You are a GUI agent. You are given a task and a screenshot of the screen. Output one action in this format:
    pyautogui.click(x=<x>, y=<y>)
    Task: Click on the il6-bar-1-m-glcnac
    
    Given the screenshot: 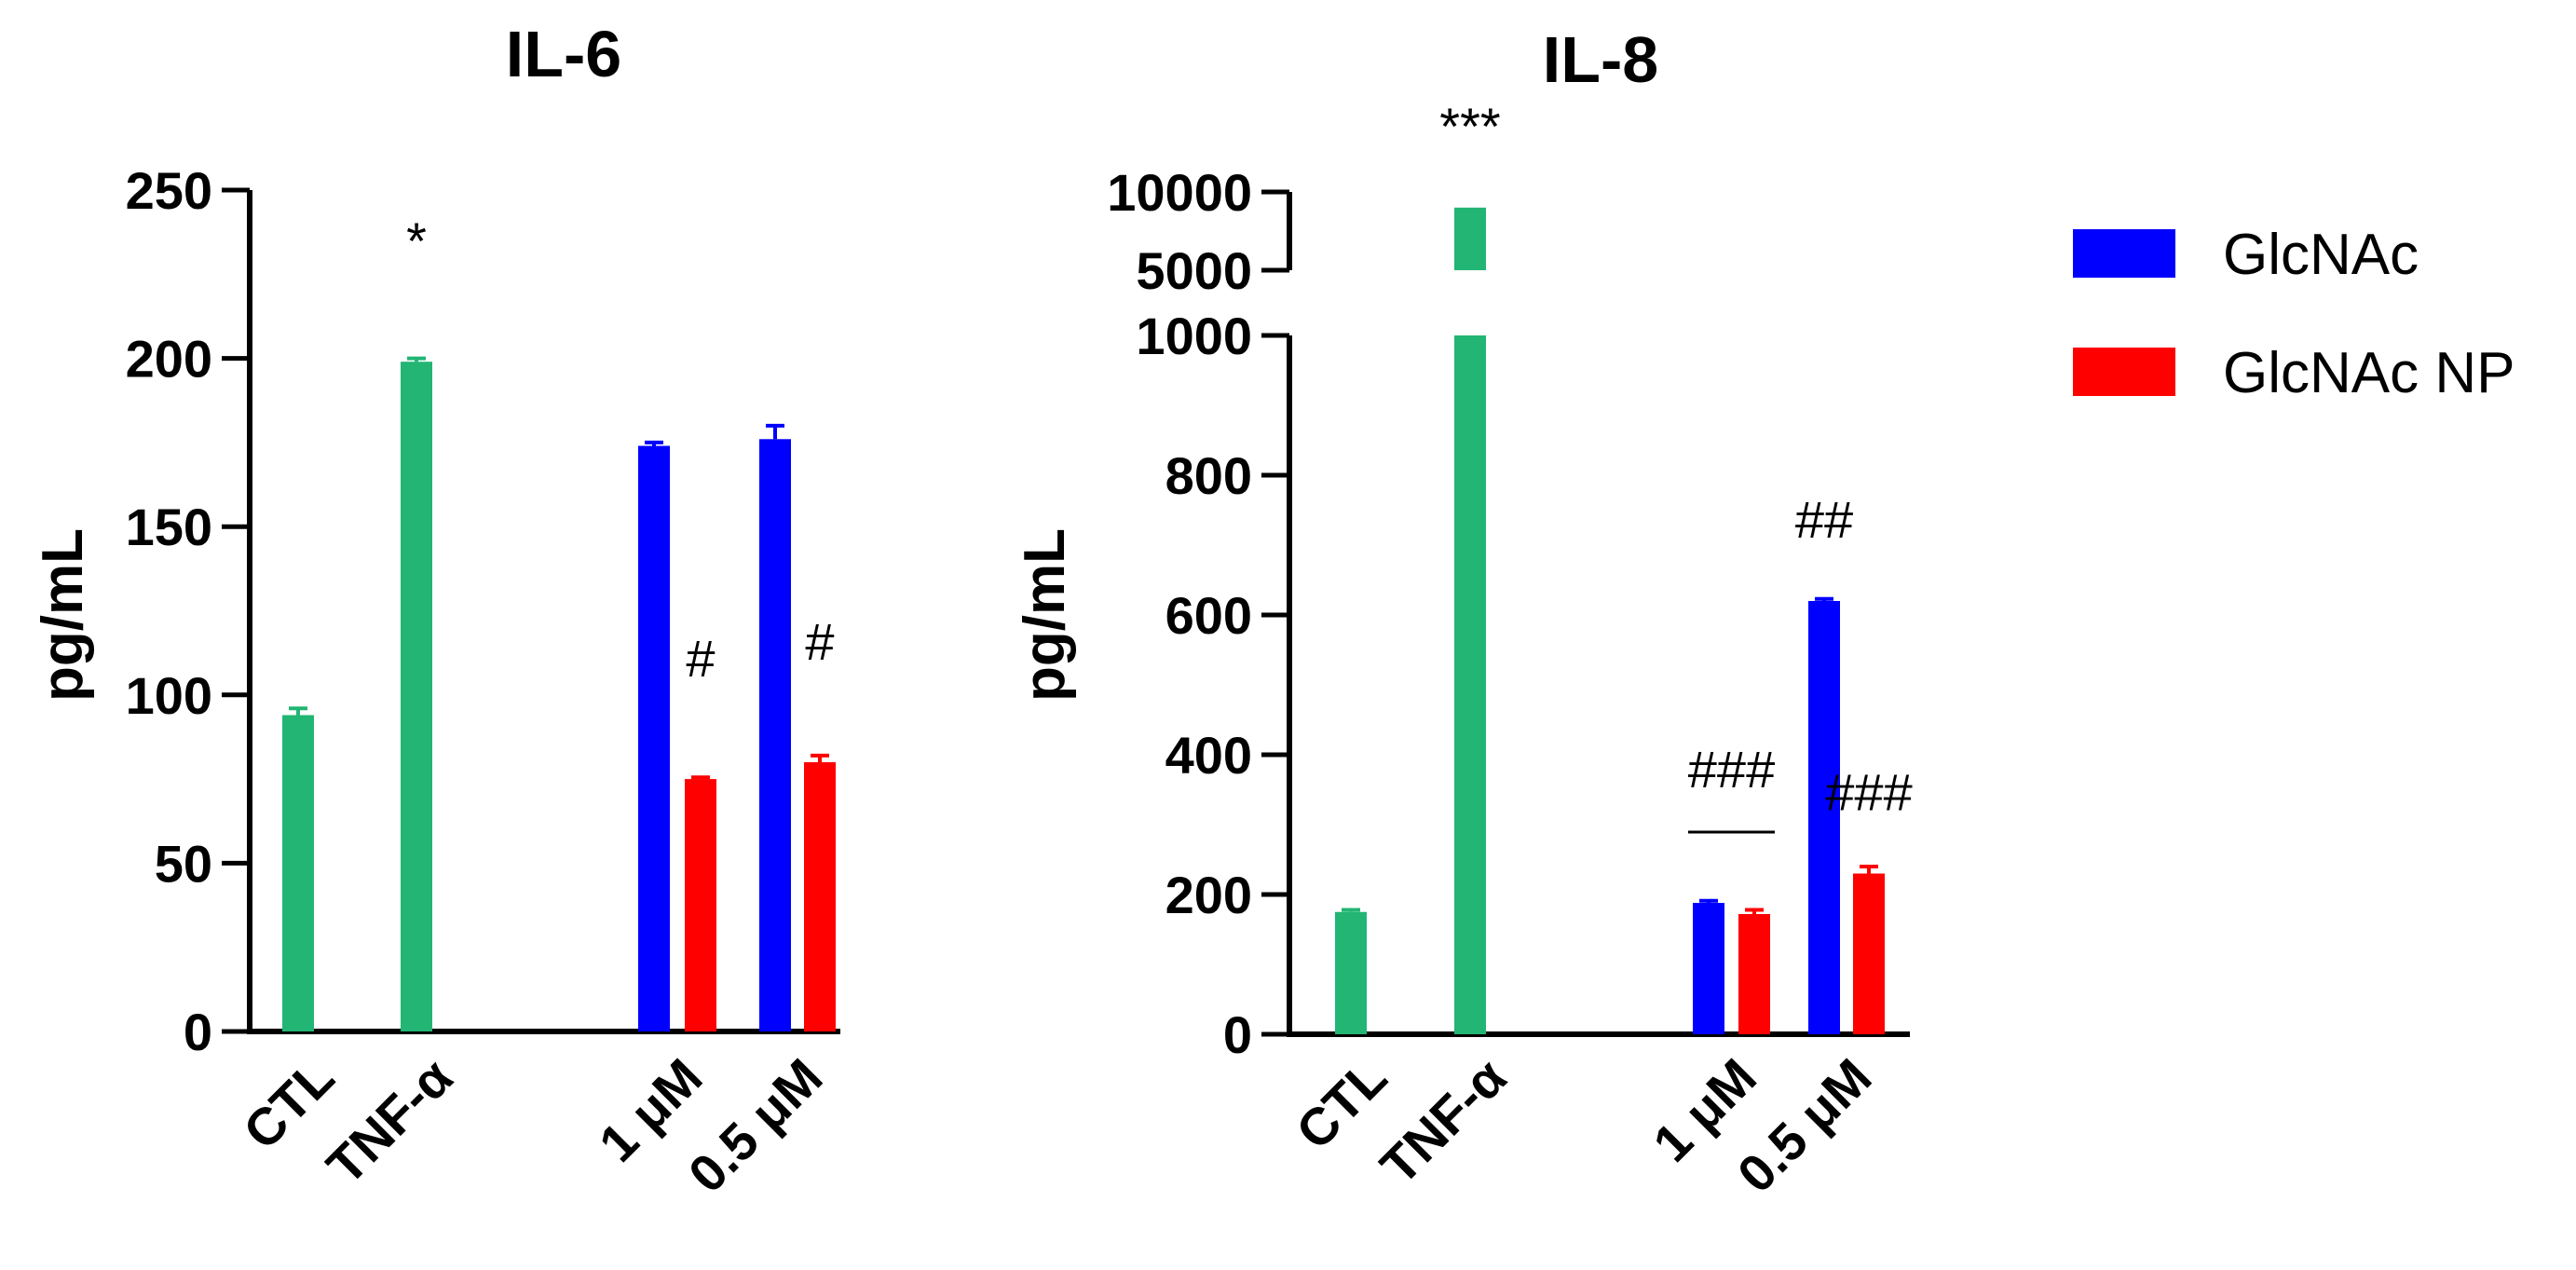 What is the action you would take?
    pyautogui.click(x=654, y=738)
    